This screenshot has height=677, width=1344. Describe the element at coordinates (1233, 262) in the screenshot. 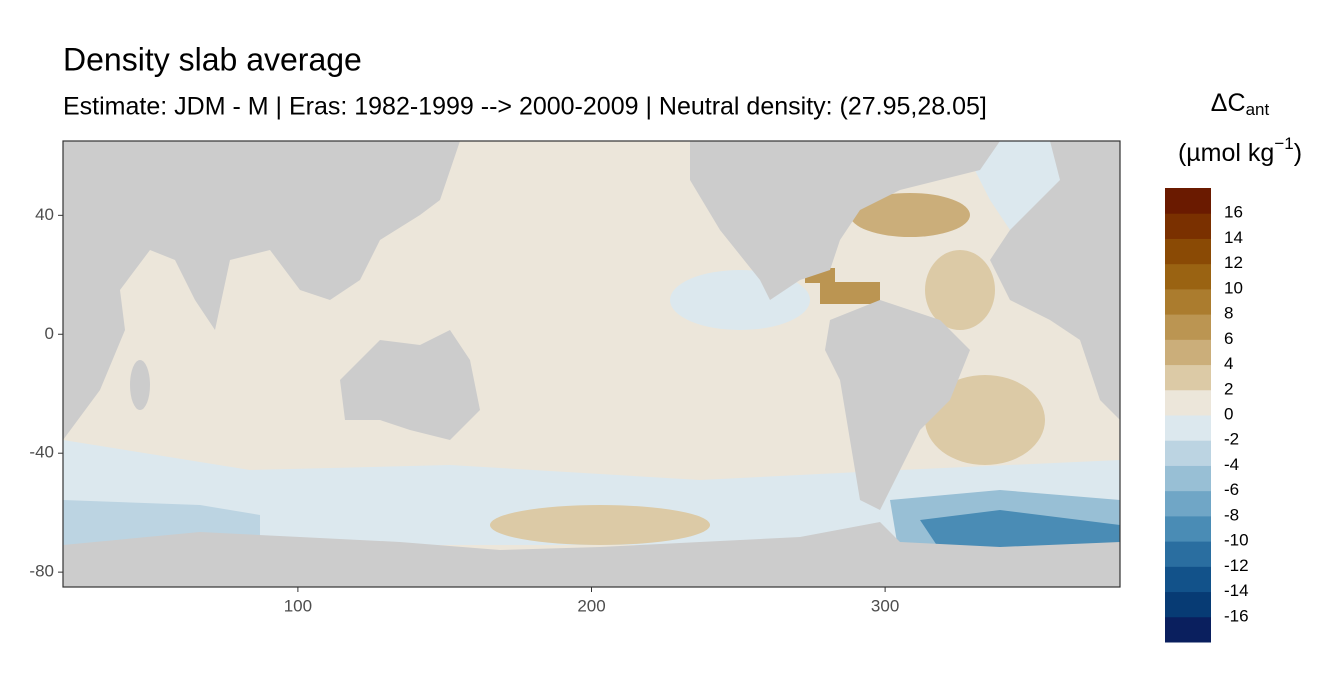

I see `colorbar-tick-label: 12` at that location.